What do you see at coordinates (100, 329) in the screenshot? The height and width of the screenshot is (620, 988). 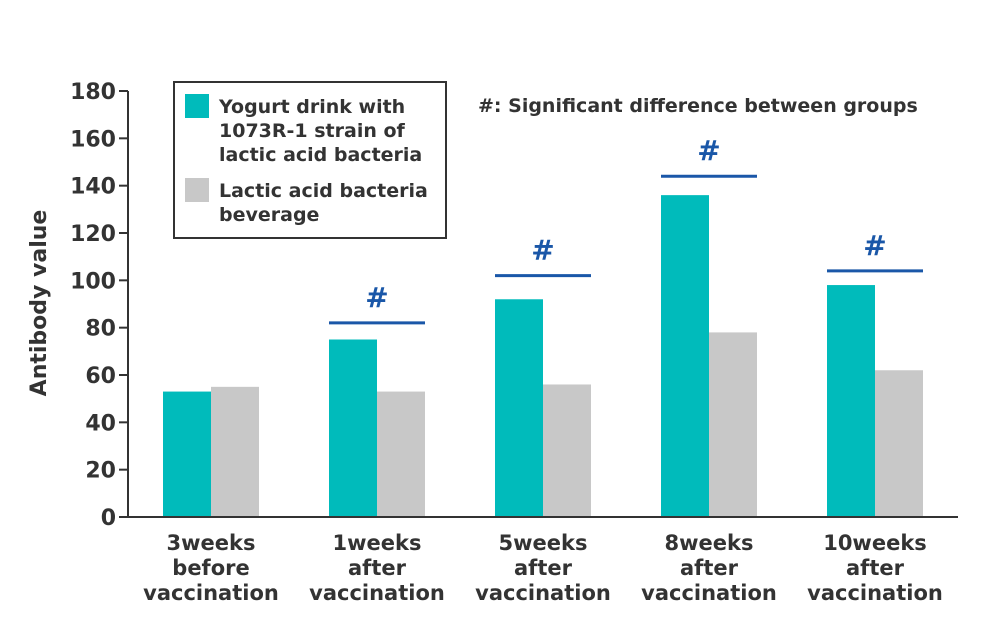 I see `y-tick-label: 80` at bounding box center [100, 329].